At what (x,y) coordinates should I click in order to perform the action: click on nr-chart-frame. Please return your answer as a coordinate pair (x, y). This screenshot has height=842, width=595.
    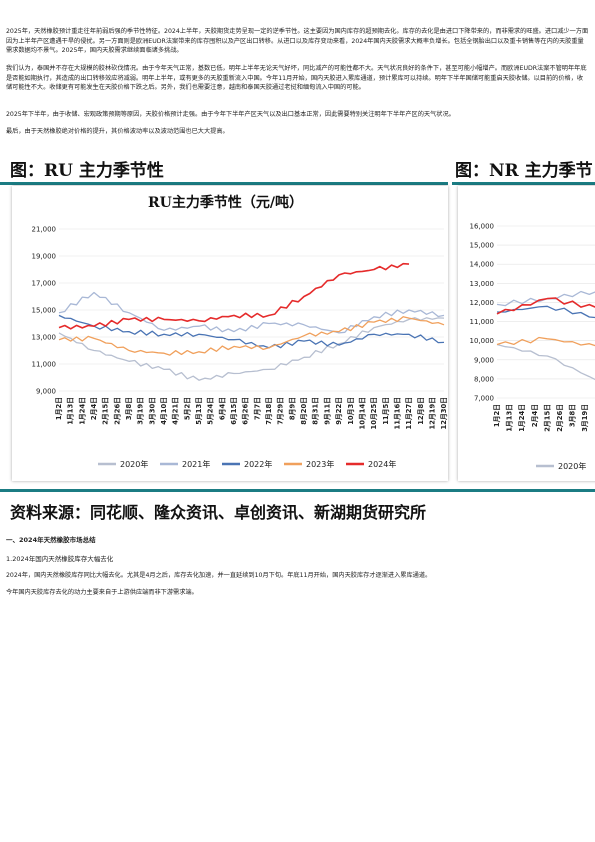
    Looking at the image, I should click on (526, 333).